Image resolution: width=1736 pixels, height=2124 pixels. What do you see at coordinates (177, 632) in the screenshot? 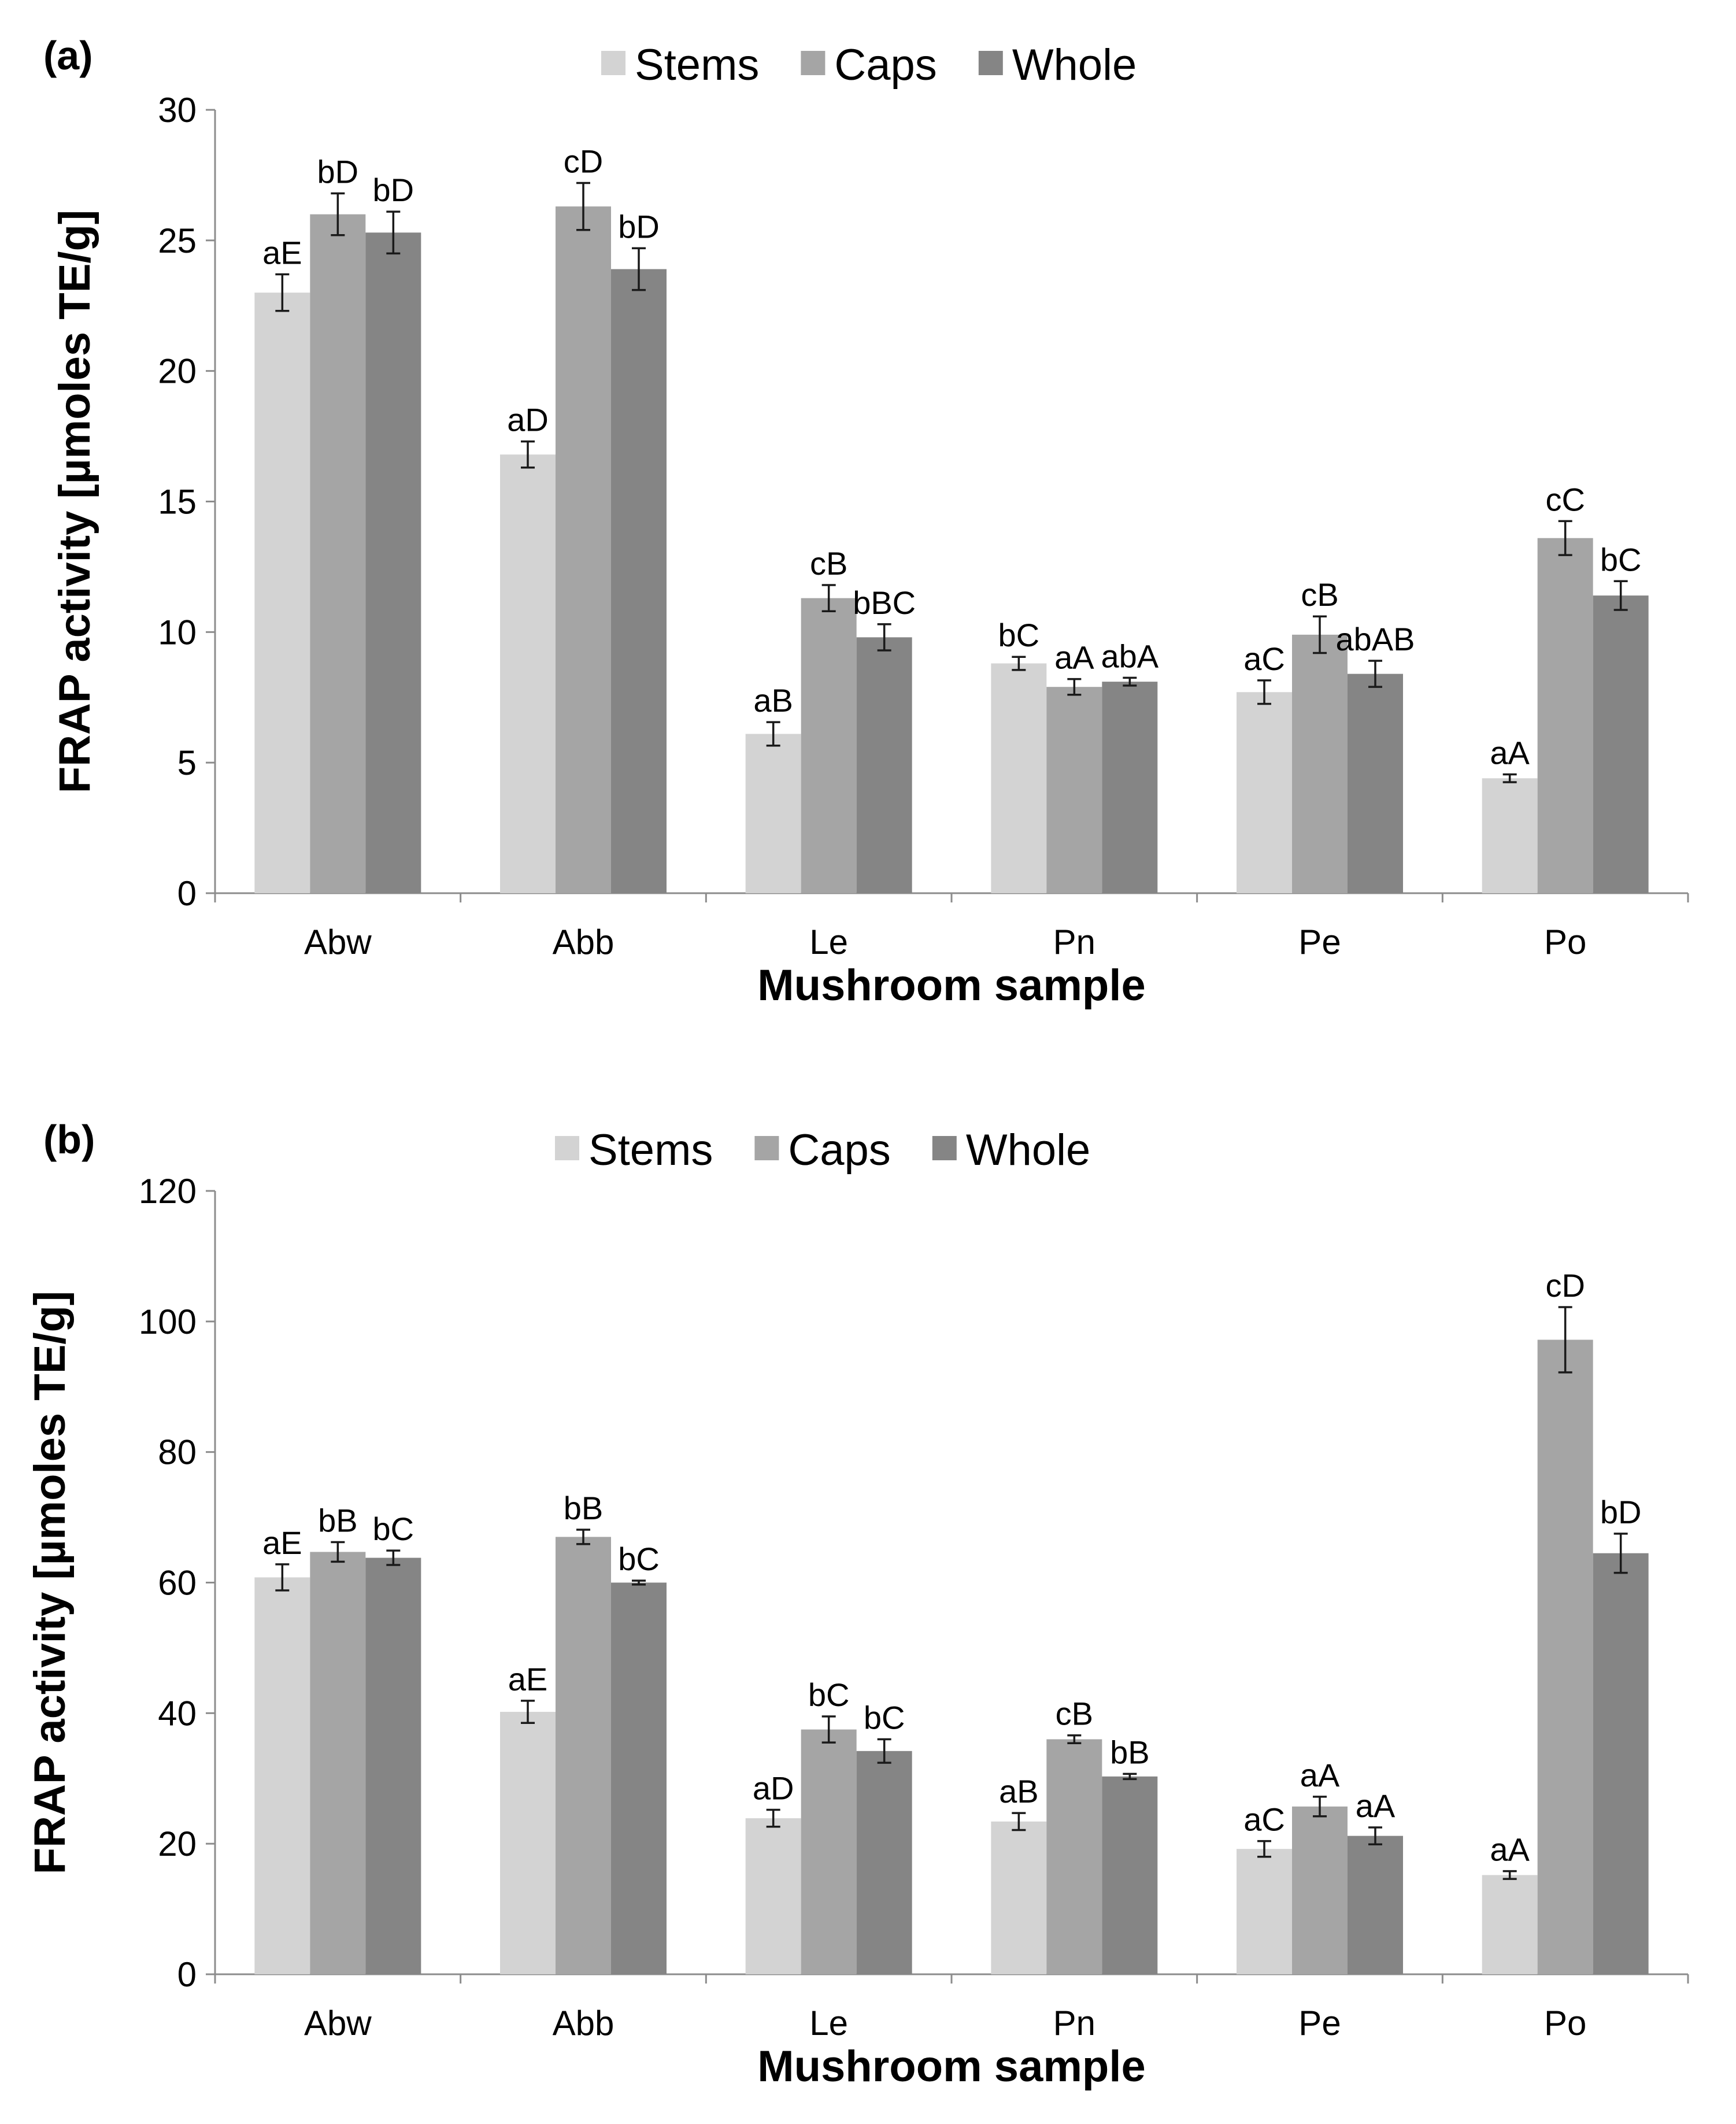
I see `y-tick-label-a: 10` at bounding box center [177, 632].